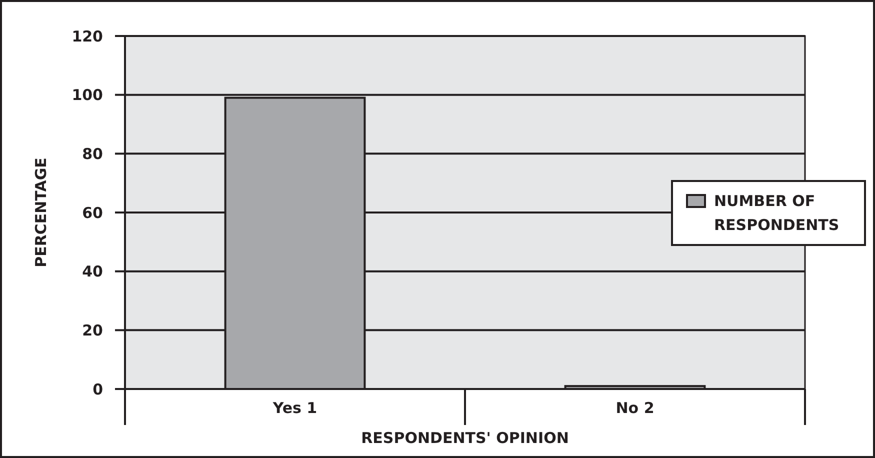 The width and height of the screenshot is (875, 458). I want to click on x-axis-title: RESPONDENTS' OPINION, so click(465, 438).